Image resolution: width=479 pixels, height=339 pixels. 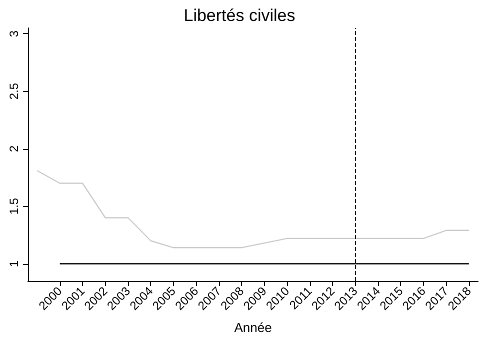 What do you see at coordinates (14, 34) in the screenshot?
I see `y-tick-label: 3` at bounding box center [14, 34].